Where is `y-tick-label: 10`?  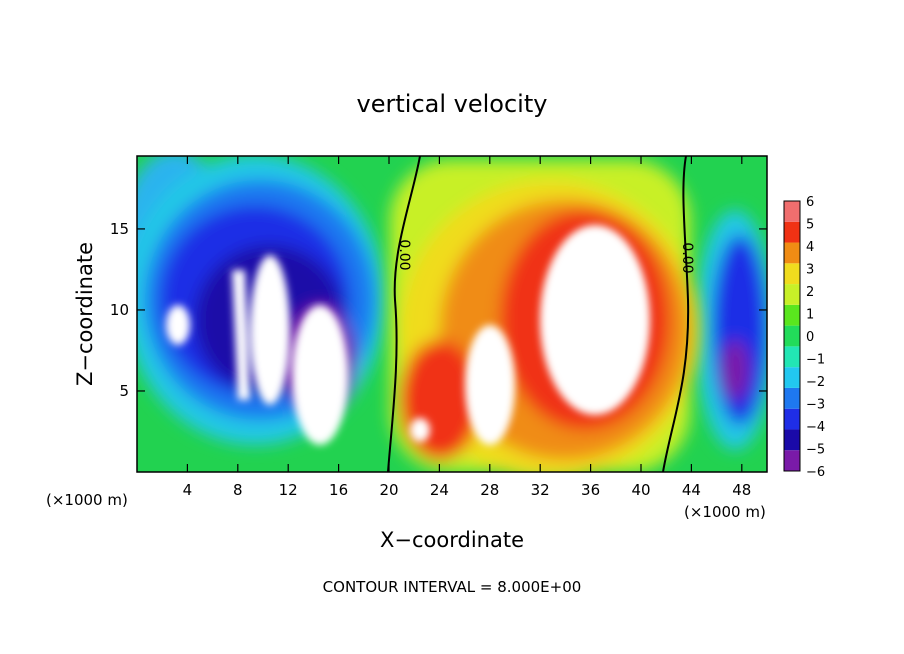
y-tick-label: 10 is located at coordinates (119, 310).